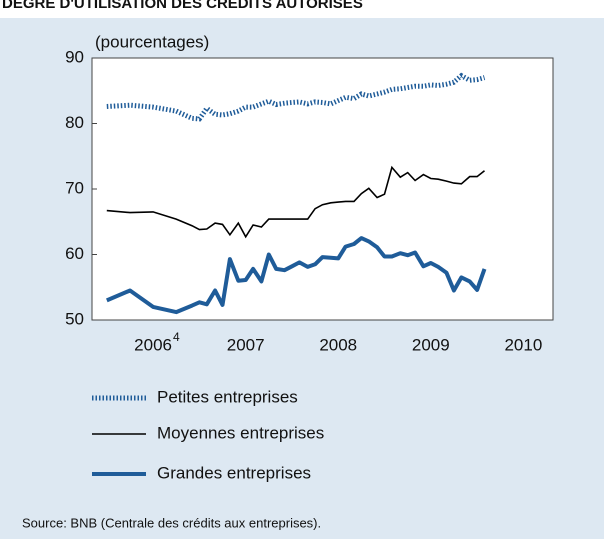  Describe the element at coordinates (176, 337) in the screenshot. I see `footnote-mark: 4` at that location.